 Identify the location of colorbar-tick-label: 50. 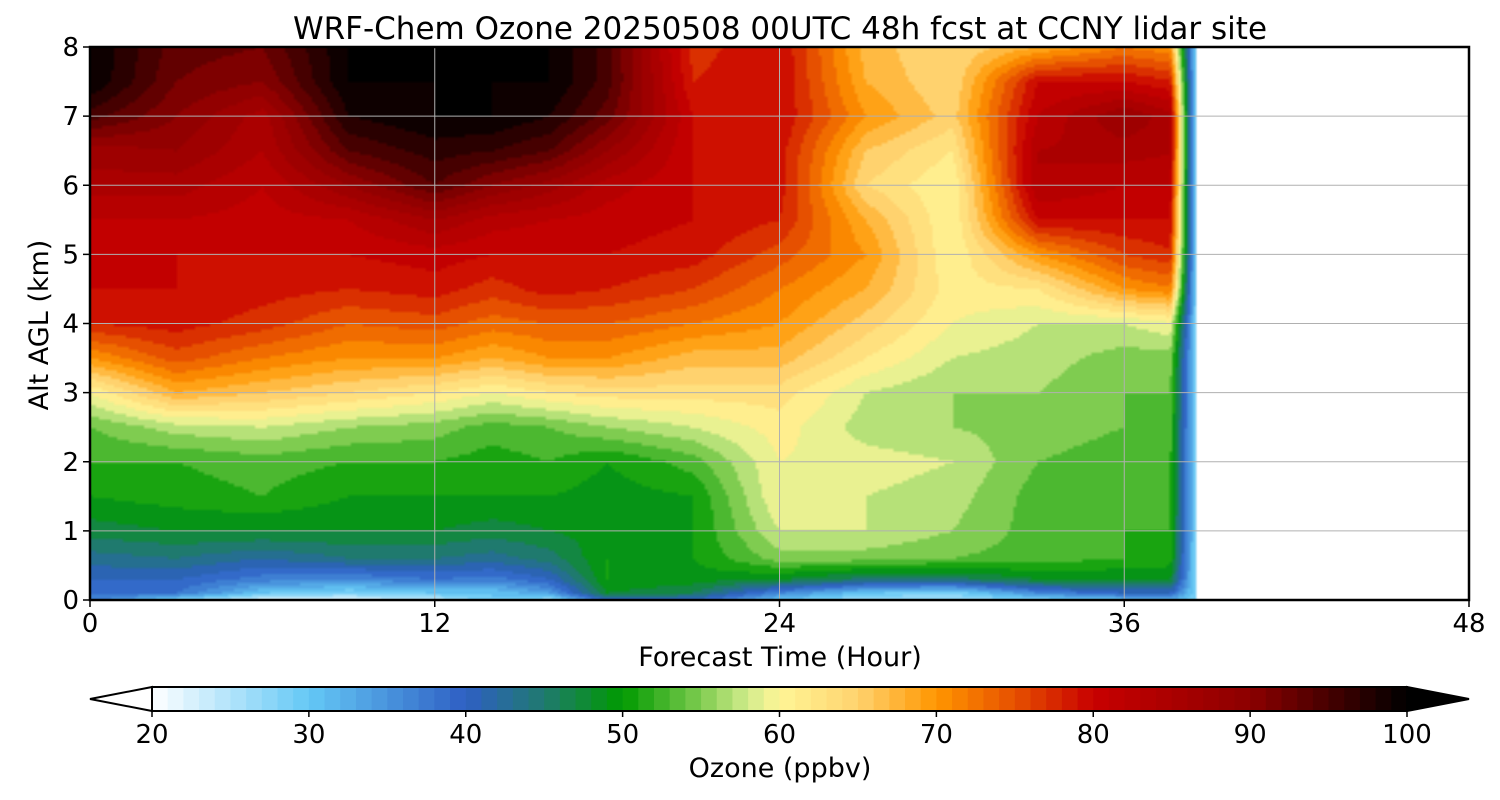
(622, 735).